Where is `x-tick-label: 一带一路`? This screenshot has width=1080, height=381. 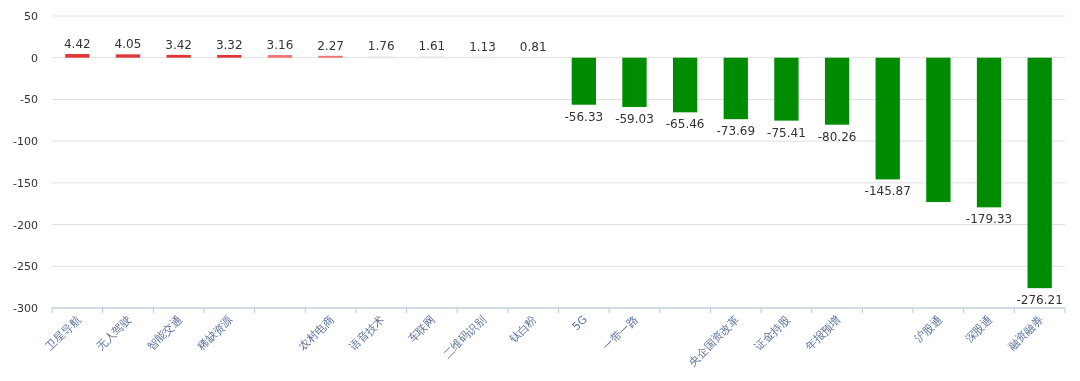
x-tick-label: 一带一路 is located at coordinates (620, 333).